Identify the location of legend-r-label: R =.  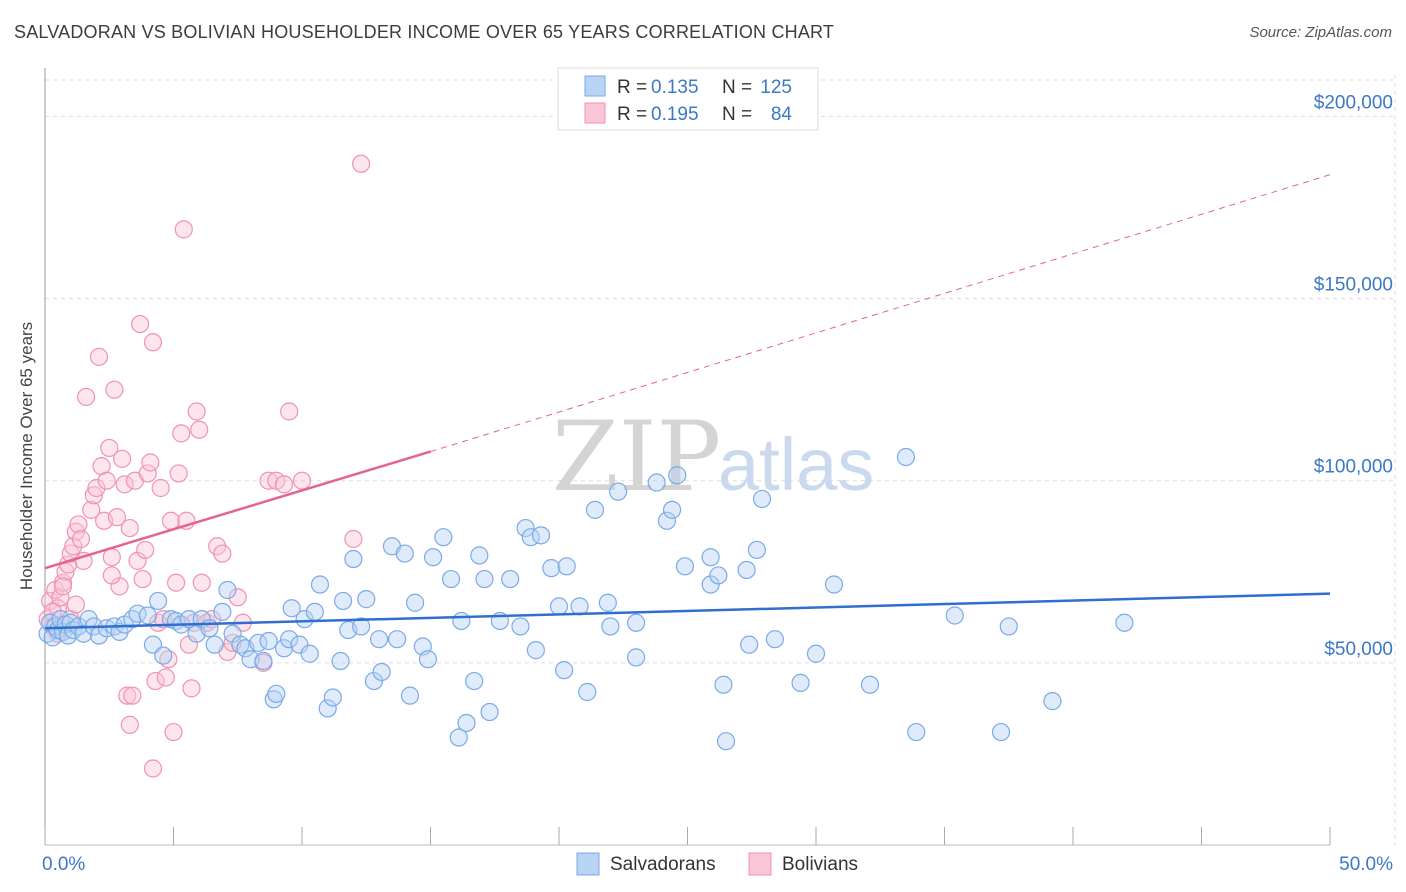
(632, 87).